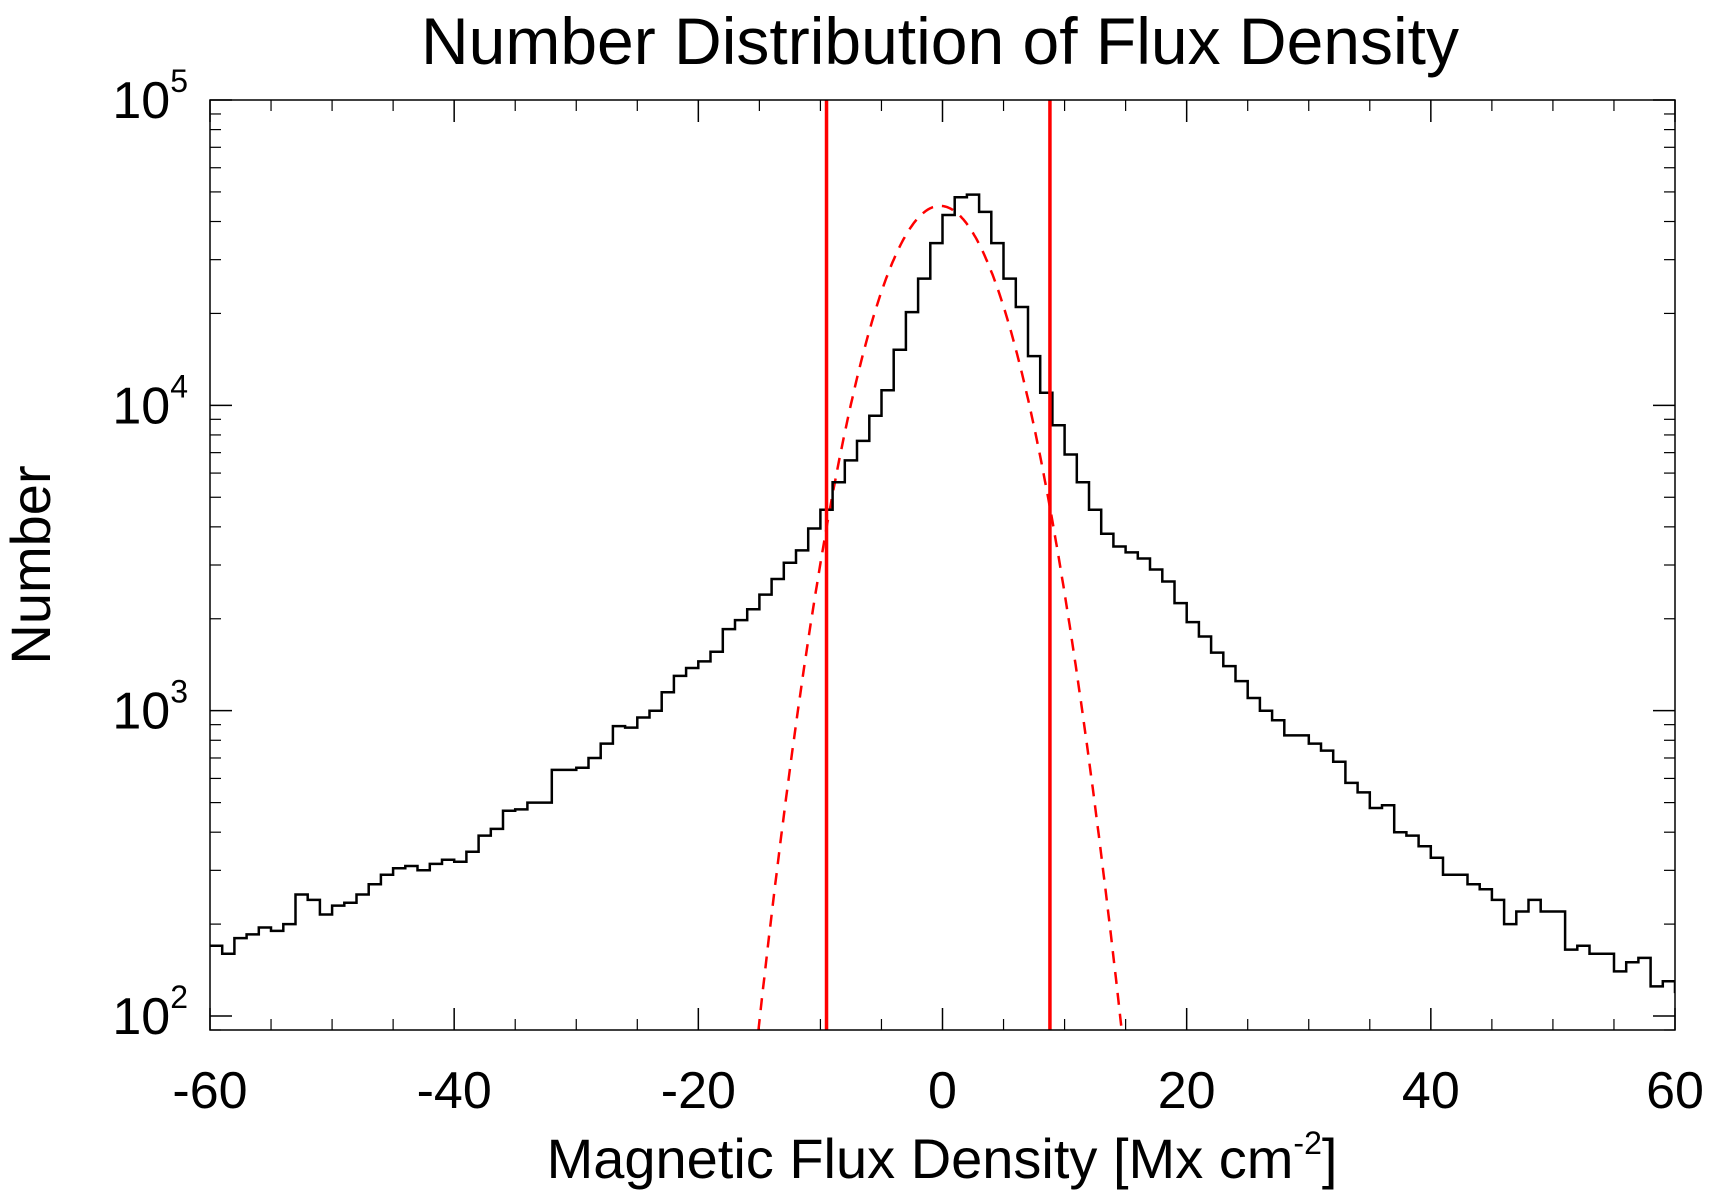  Describe the element at coordinates (938, 565) in the screenshot. I see `threshold-lines` at that location.